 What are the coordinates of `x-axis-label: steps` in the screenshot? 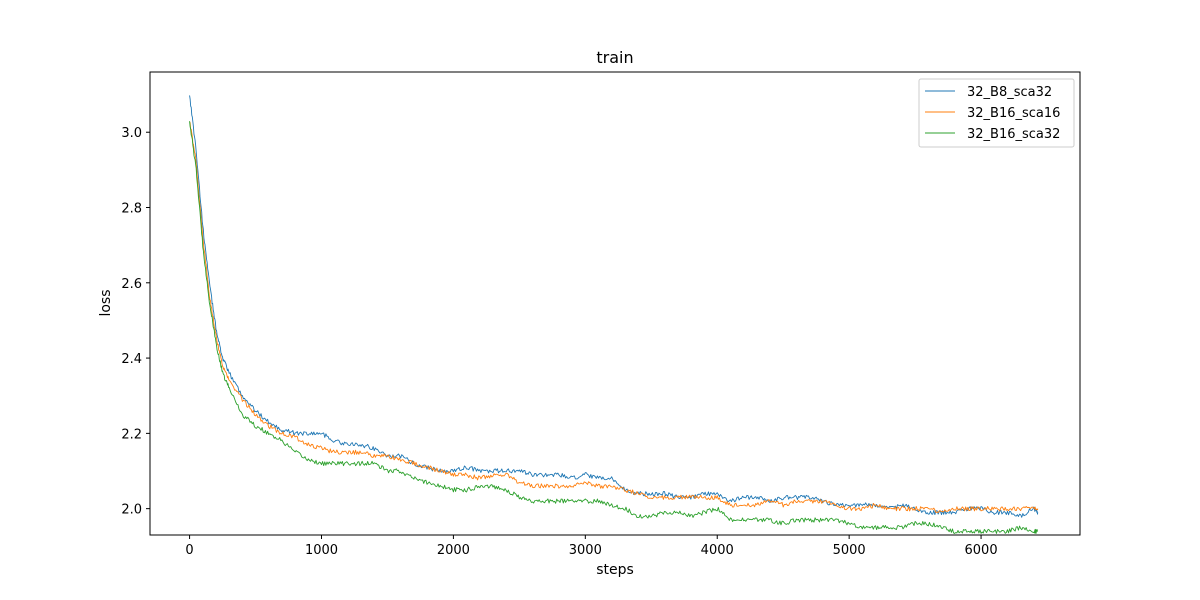 It's located at (615, 570).